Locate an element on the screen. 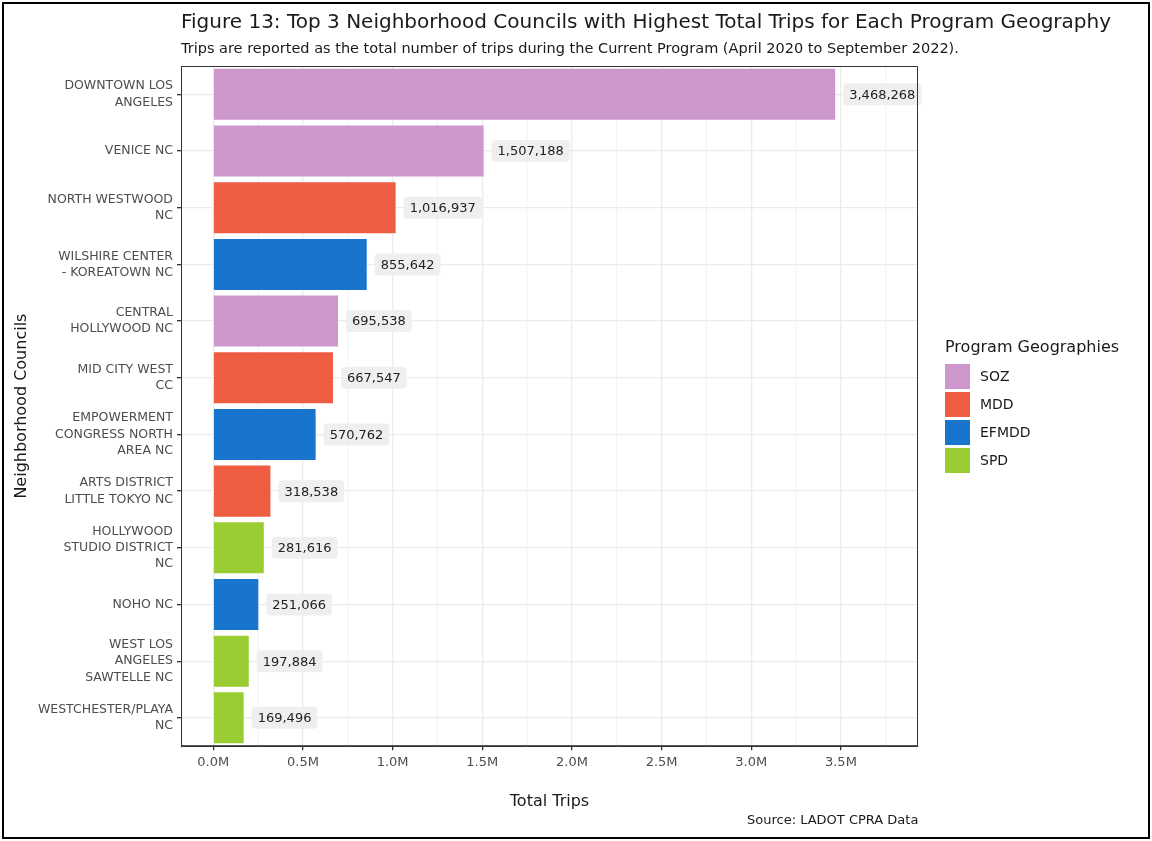  data-label: 570,762 is located at coordinates (356, 434).